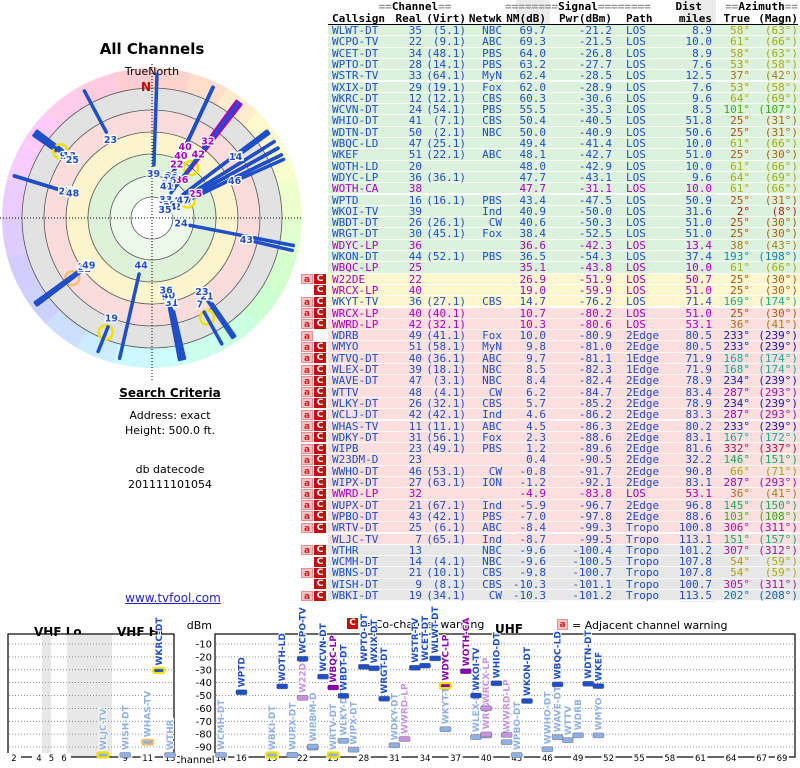 The width and height of the screenshot is (800, 768). I want to click on cell-az-true: 36°, so click(740, 494).